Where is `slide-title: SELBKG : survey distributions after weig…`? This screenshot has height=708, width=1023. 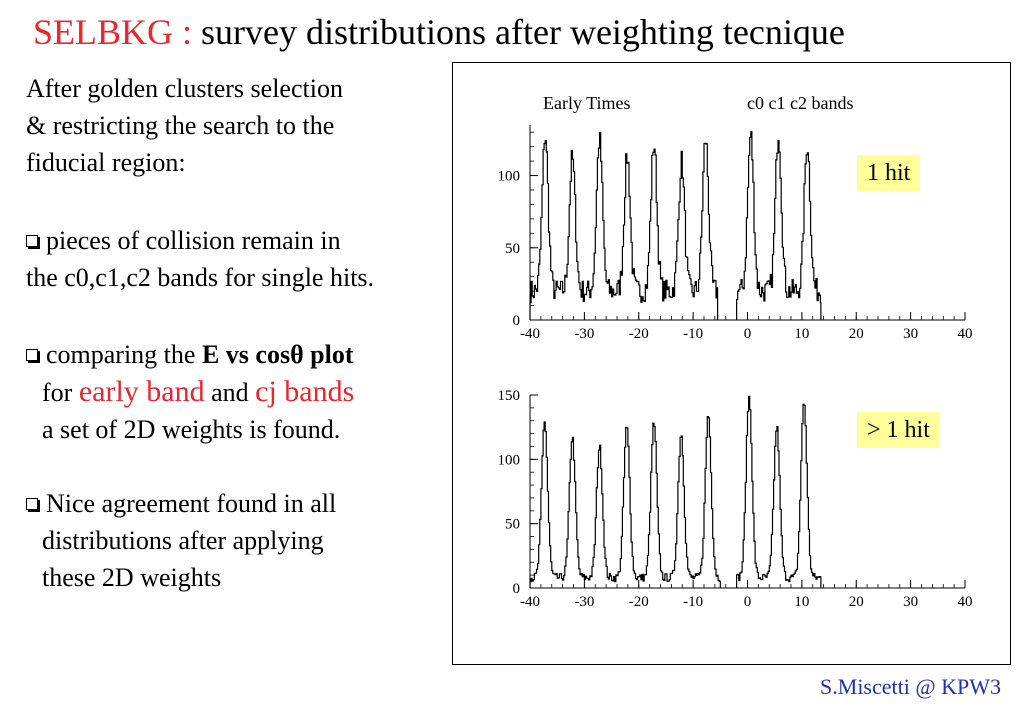 slide-title: SELBKG : survey distributions after weig… is located at coordinates (439, 32).